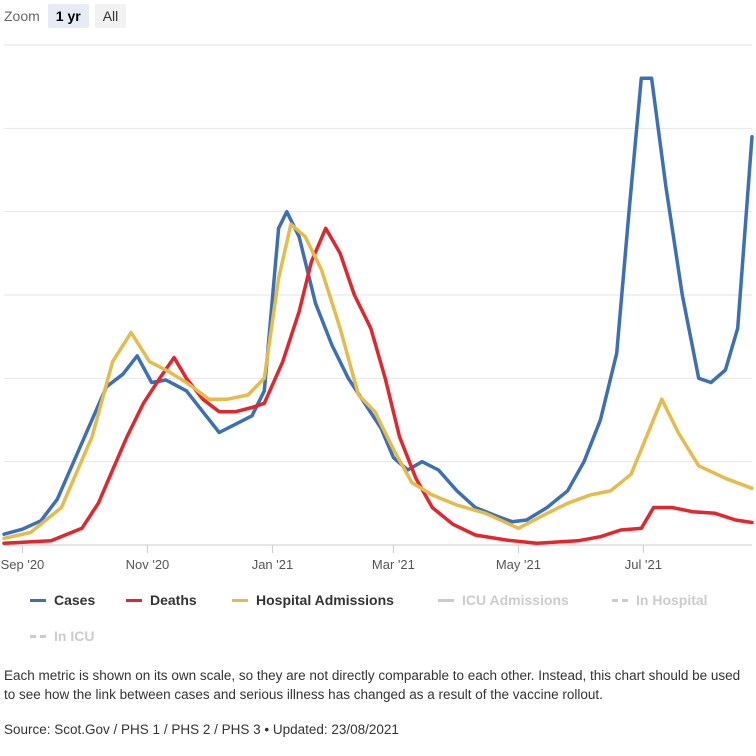 The image size is (756, 756). Describe the element at coordinates (22, 16) in the screenshot. I see `zoom-label: Zoom` at that location.